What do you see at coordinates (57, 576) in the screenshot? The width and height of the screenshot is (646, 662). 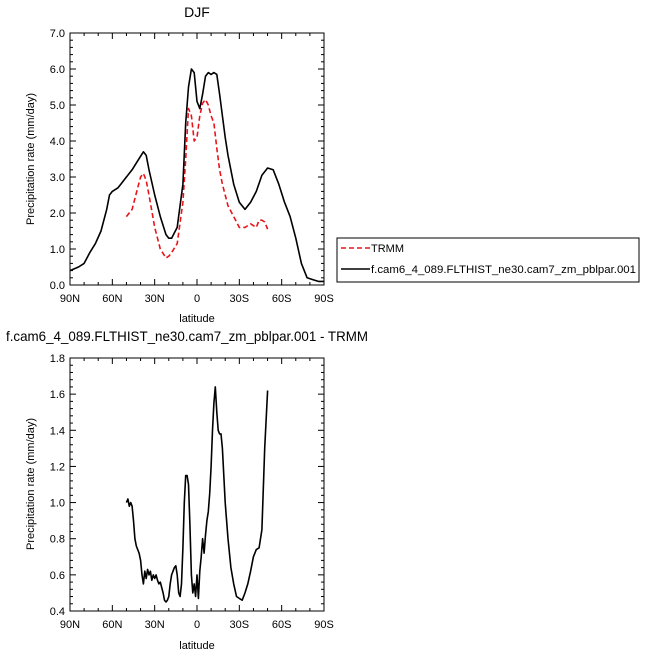 I see `panel-2-ytick-label: 0.6` at bounding box center [57, 576].